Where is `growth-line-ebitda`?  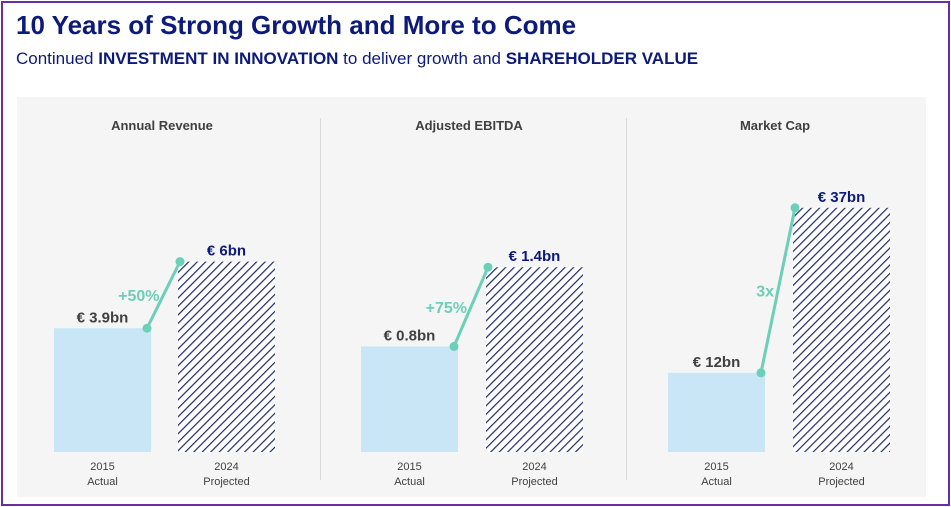 growth-line-ebitda is located at coordinates (471, 306).